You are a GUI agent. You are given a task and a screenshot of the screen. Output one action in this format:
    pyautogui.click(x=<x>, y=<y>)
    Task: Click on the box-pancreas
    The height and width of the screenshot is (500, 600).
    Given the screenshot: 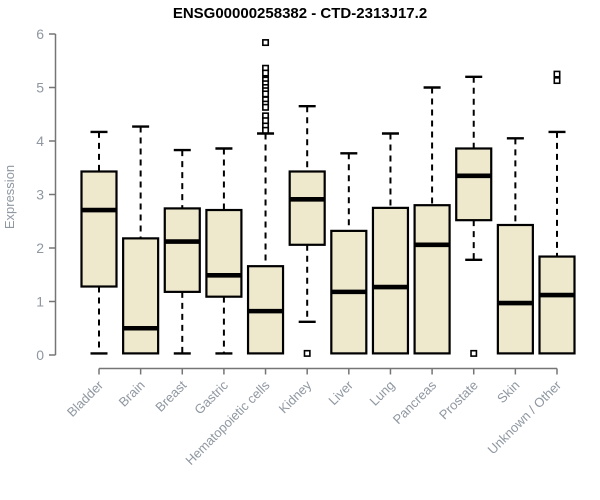 What is the action you would take?
    pyautogui.click(x=432, y=220)
    